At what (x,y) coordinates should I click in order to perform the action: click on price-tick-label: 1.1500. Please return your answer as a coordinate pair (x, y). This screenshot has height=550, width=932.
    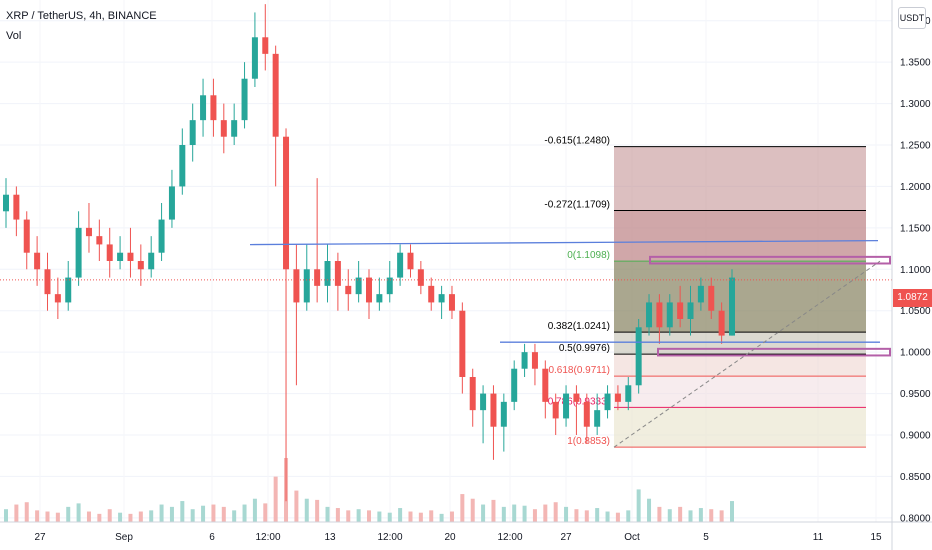
    Looking at the image, I should click on (915, 228).